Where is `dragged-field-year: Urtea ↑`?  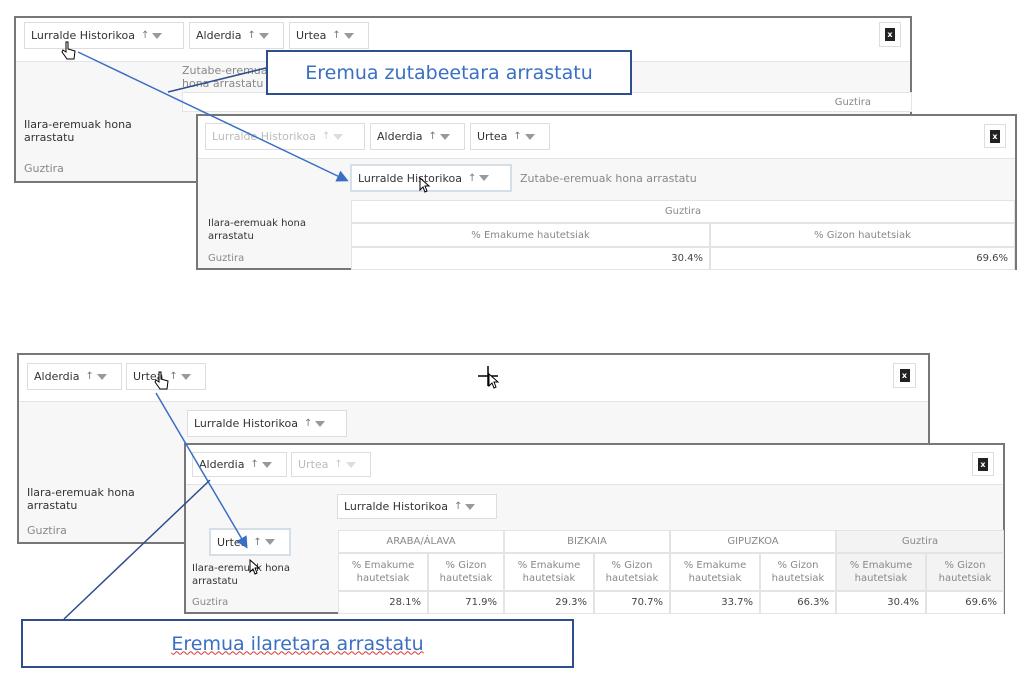 dragged-field-year: Urtea ↑ is located at coordinates (250, 542).